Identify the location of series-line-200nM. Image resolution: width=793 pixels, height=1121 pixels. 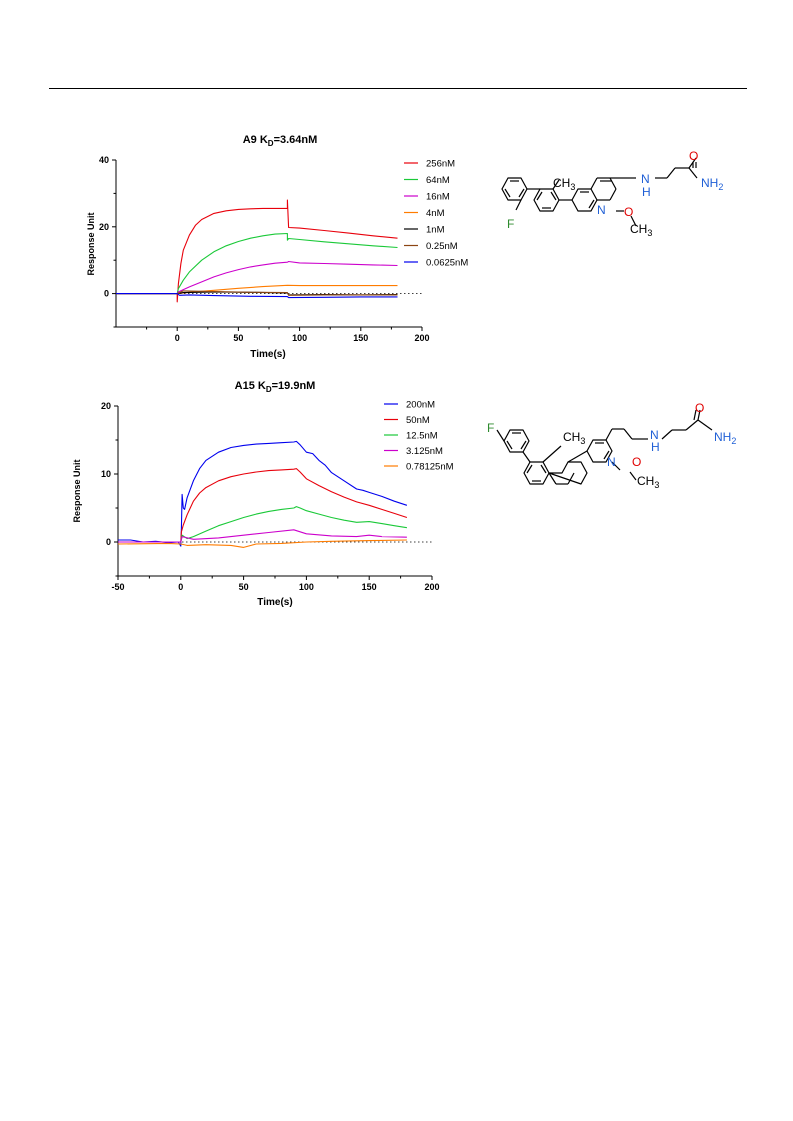
(263, 493).